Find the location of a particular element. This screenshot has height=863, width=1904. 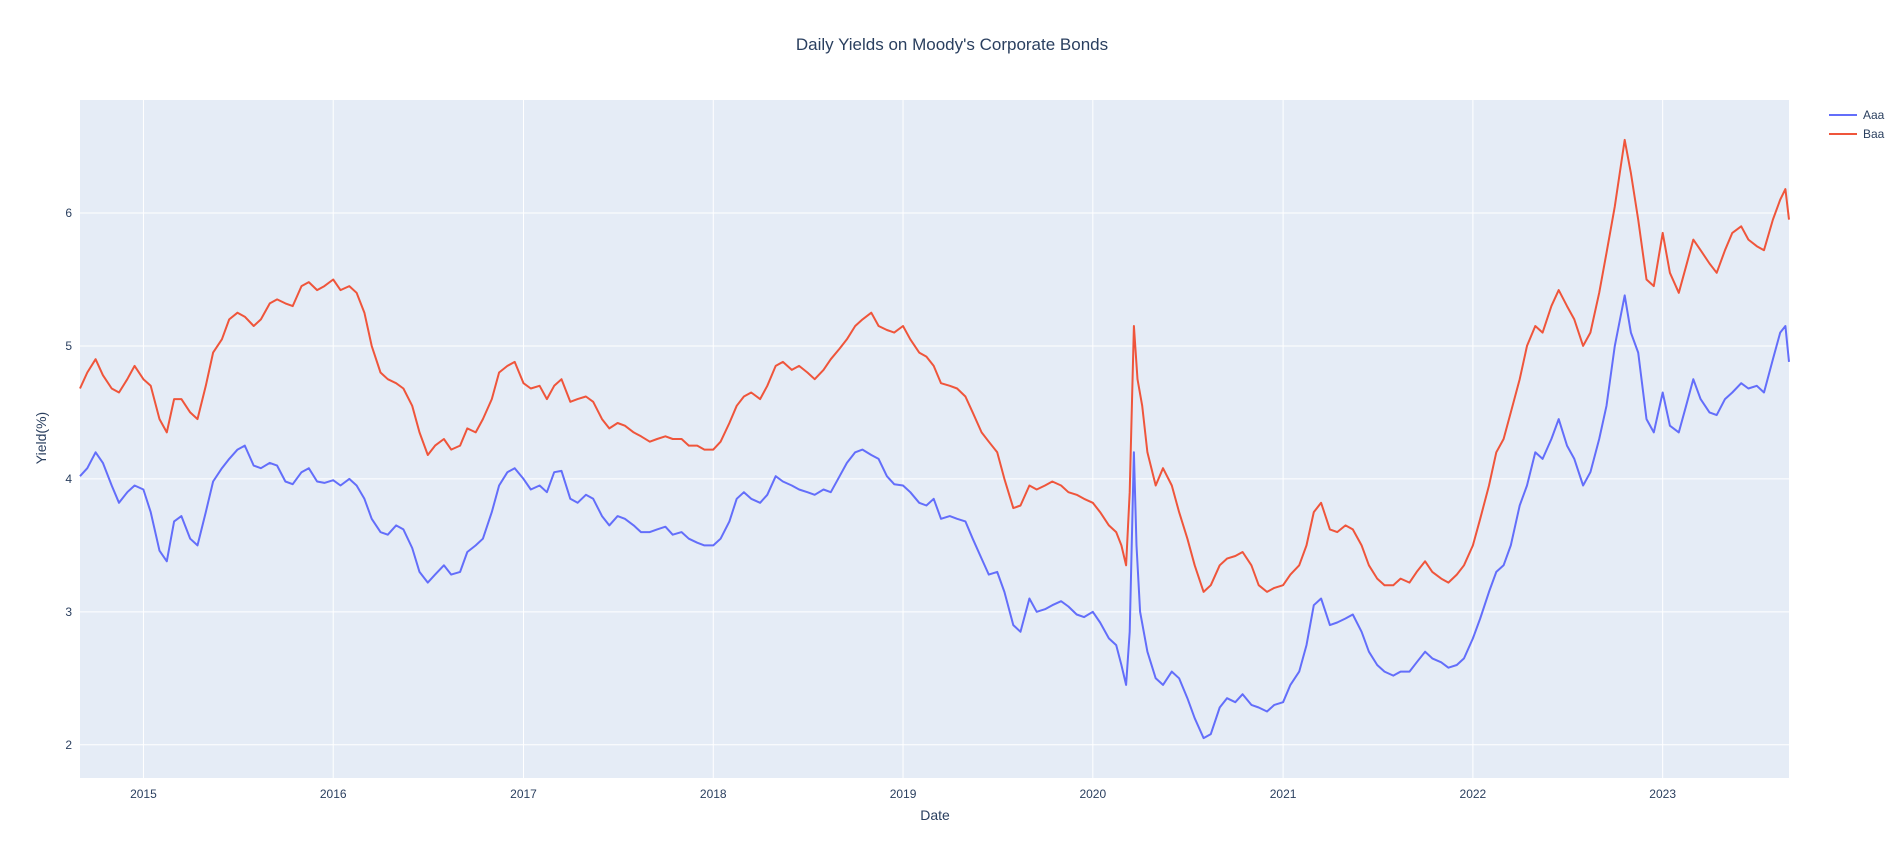

y-tick-label: 6 is located at coordinates (68, 213).